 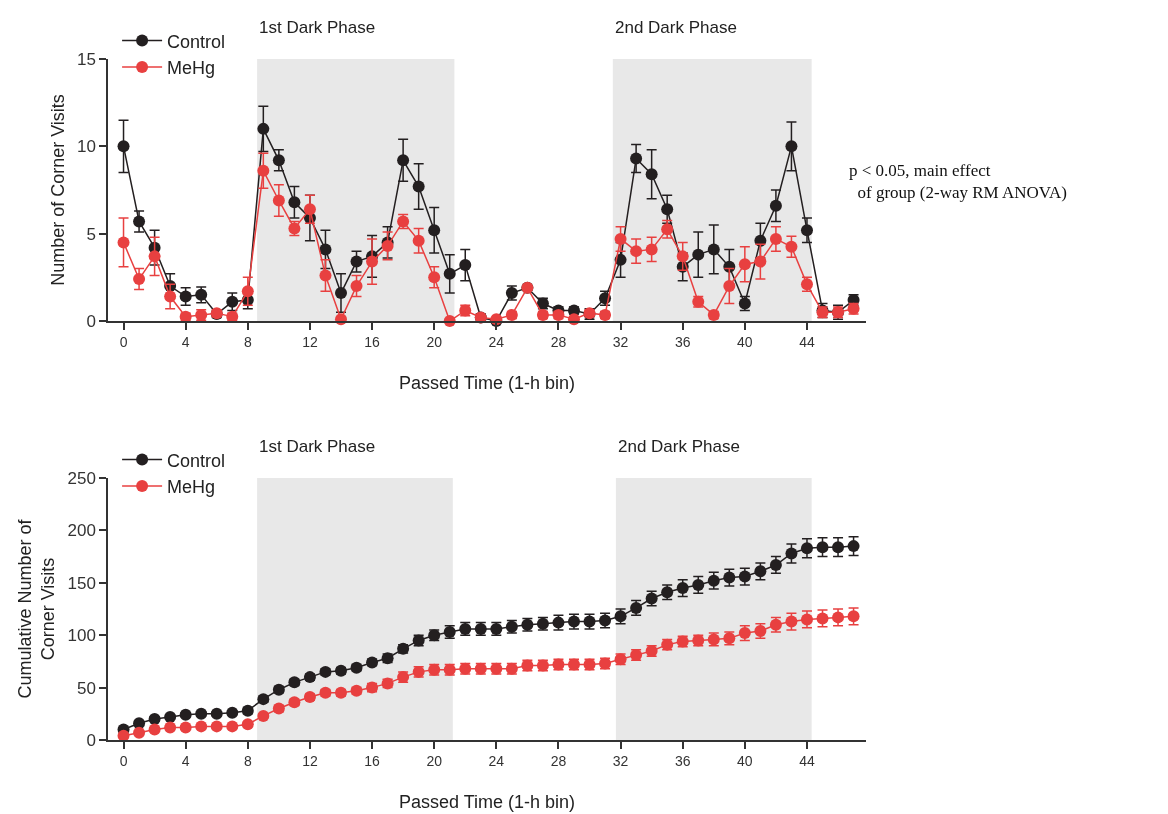 I want to click on y-tick-label: 15, so click(x=86, y=59).